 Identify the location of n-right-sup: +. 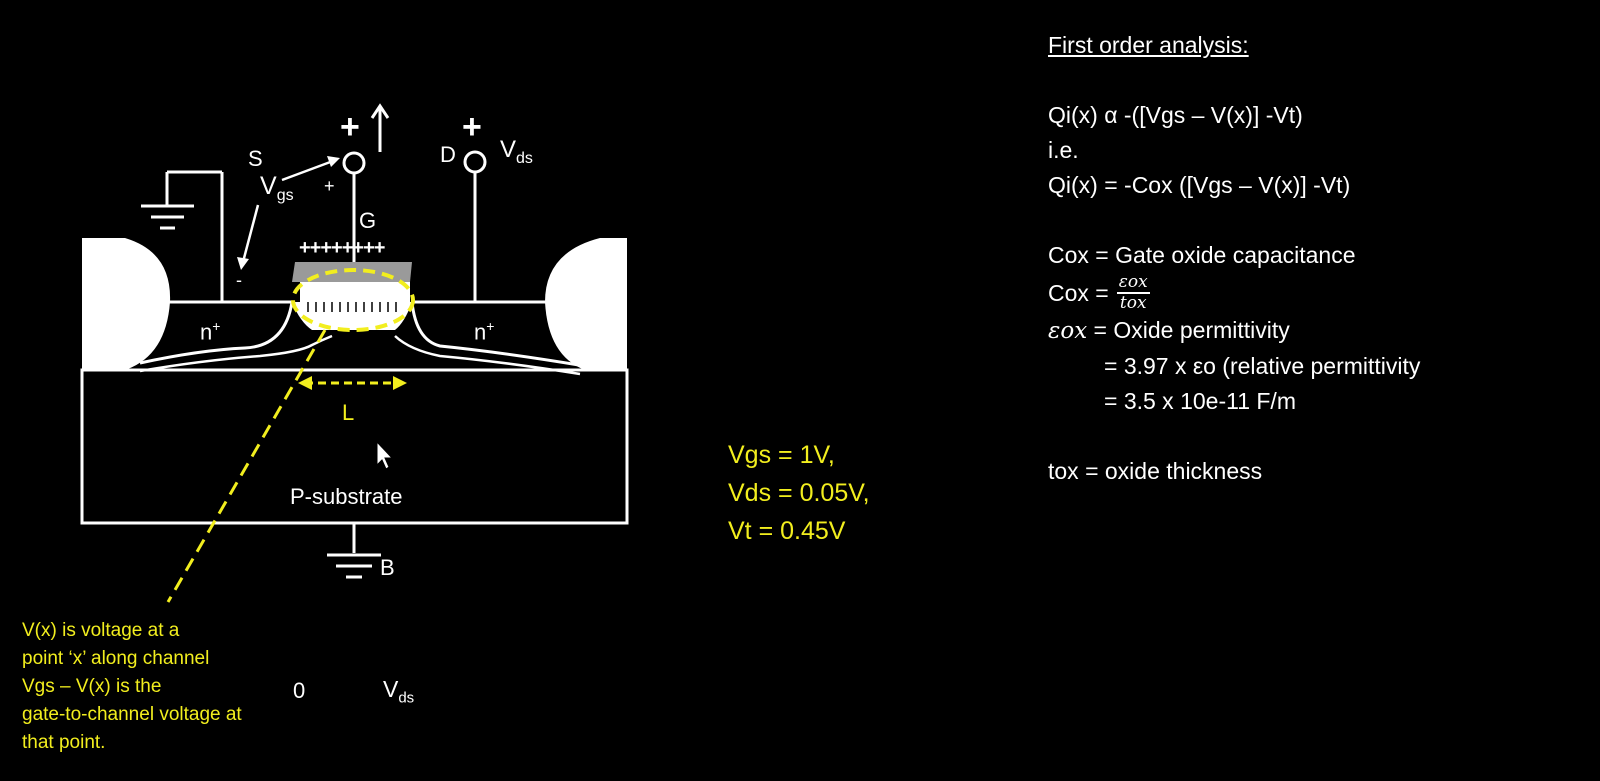
(490, 326).